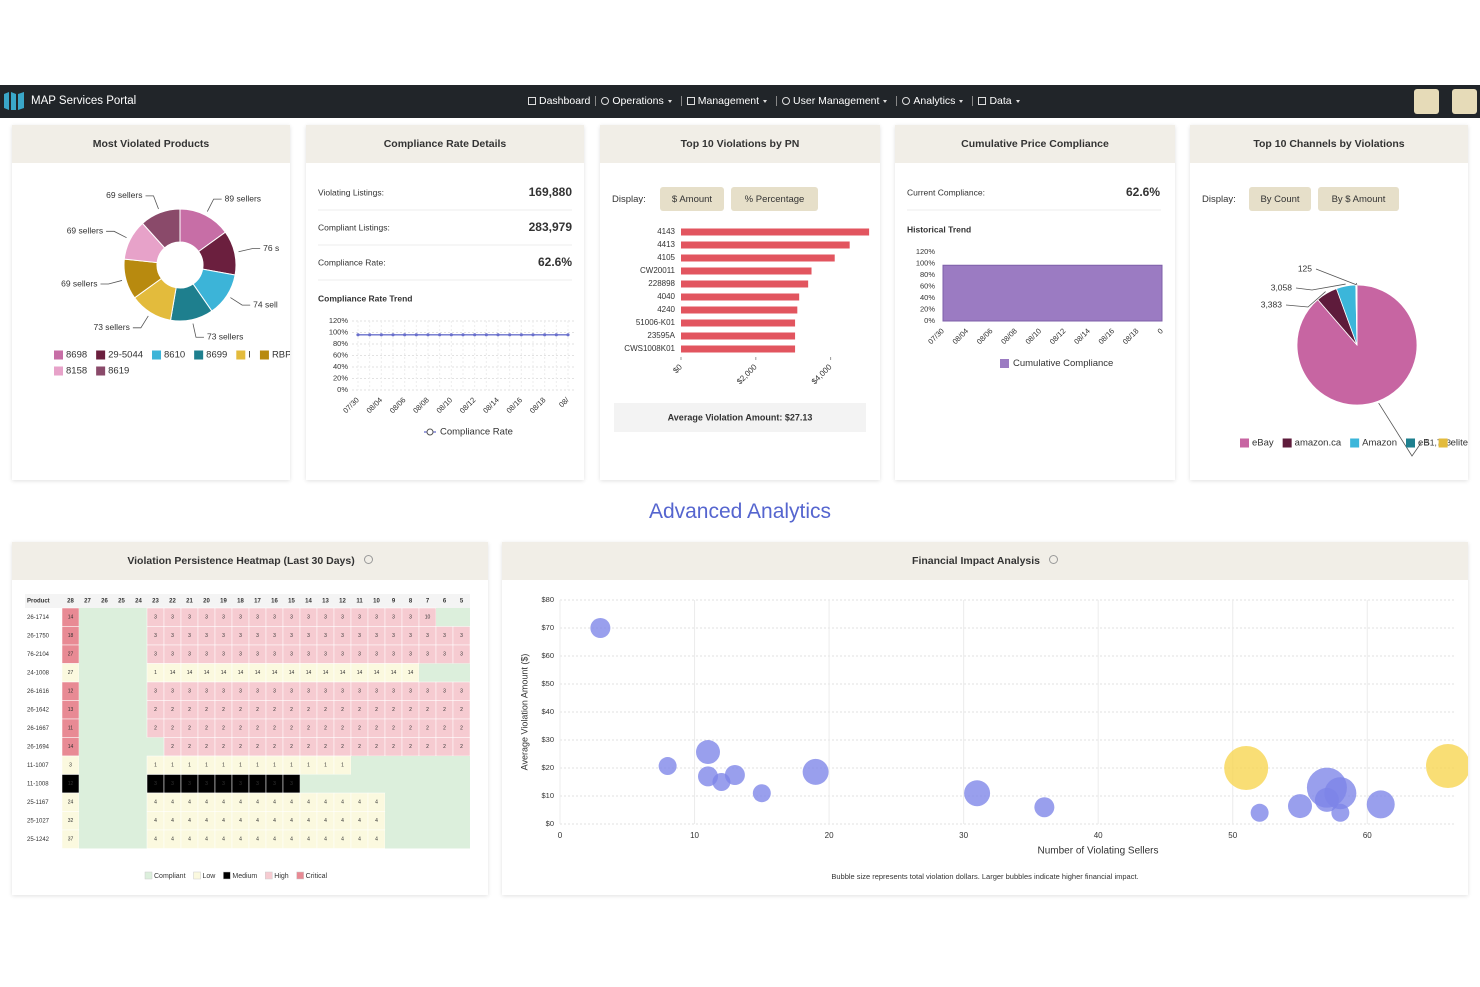  I want to click on display-label: Display:, so click(629, 199).